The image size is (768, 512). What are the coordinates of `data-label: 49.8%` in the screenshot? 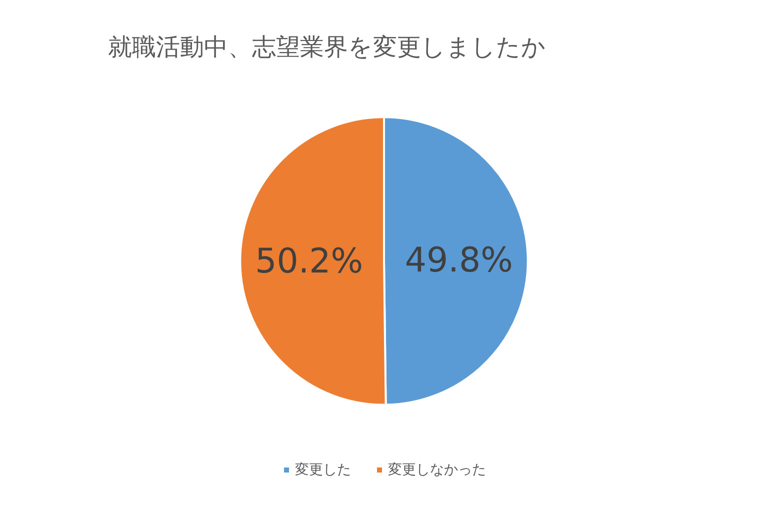 It's located at (458, 260).